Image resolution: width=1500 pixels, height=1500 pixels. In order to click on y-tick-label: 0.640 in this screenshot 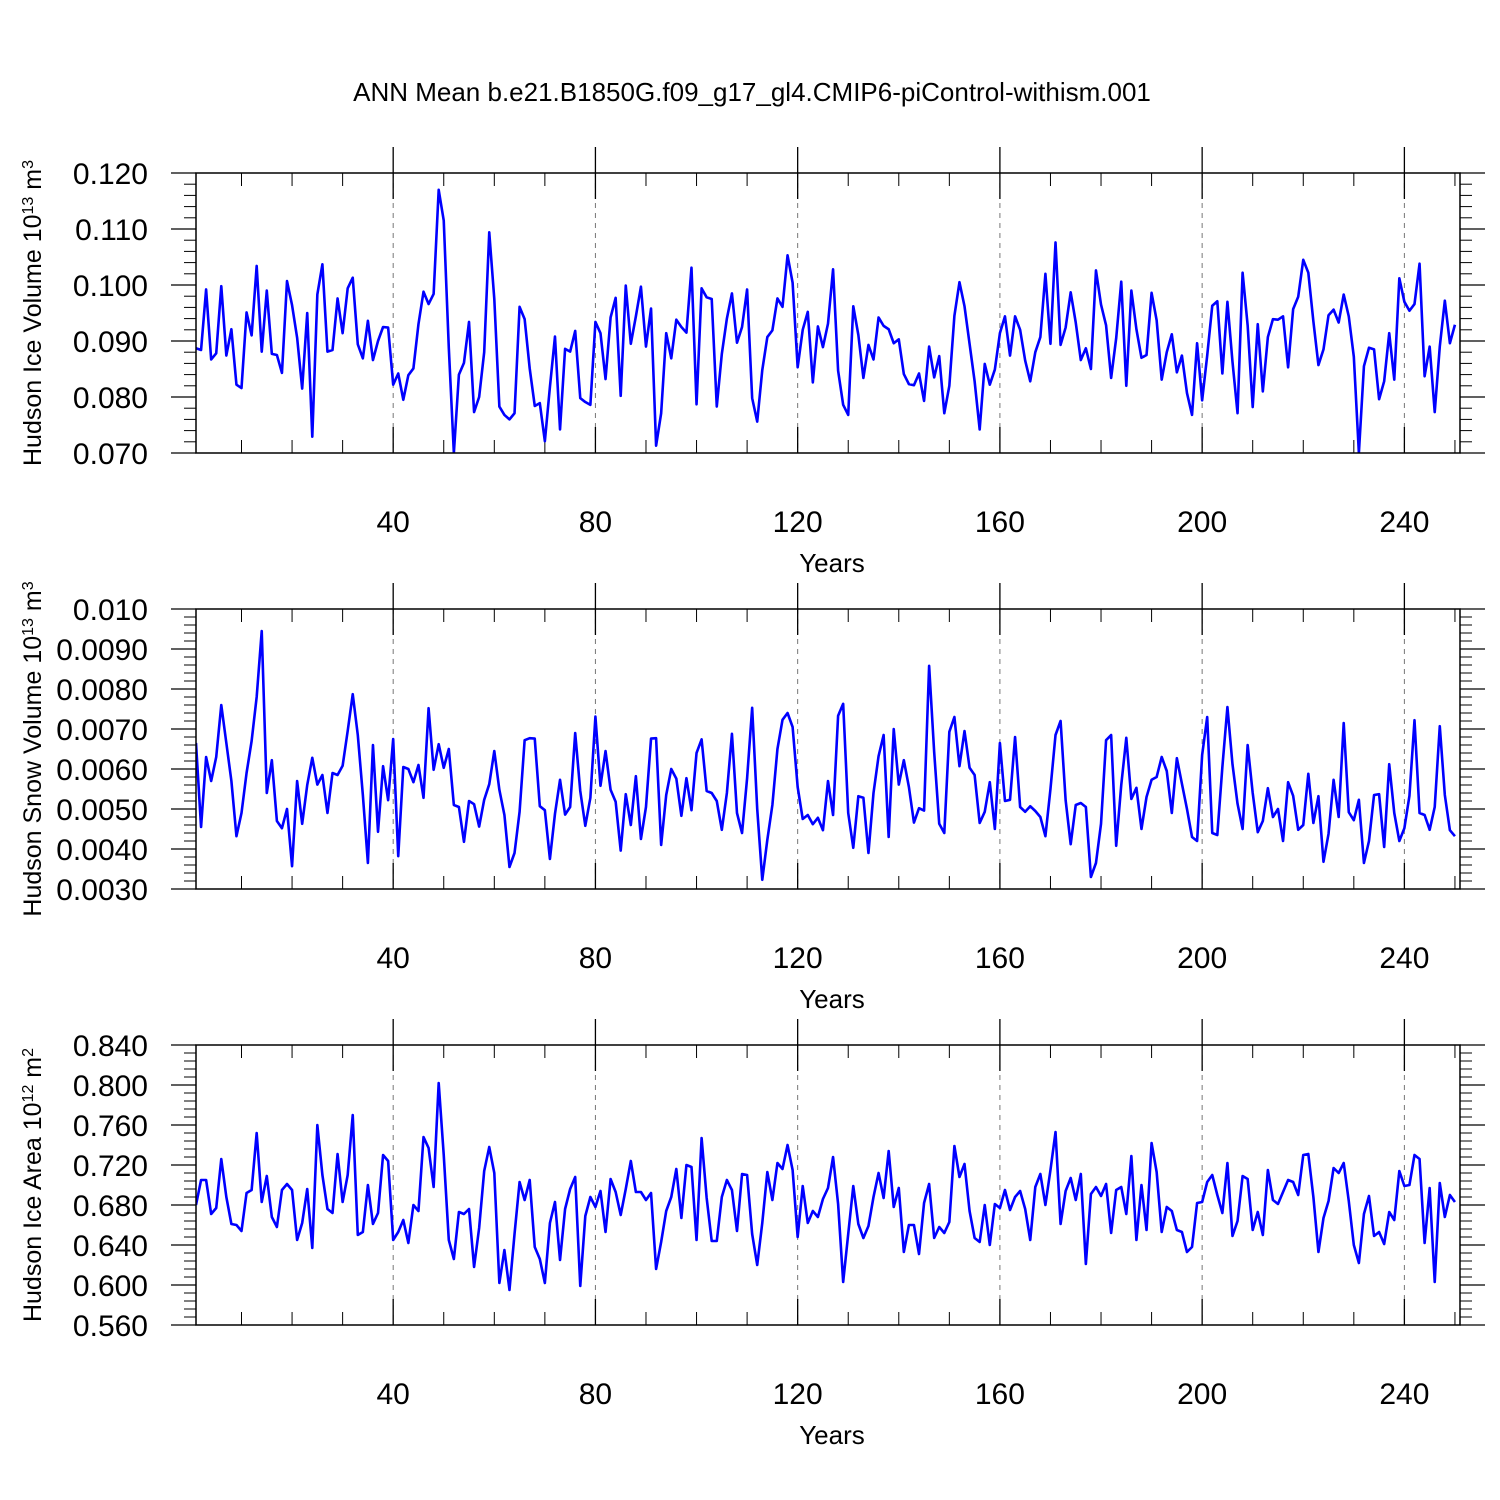, I will do `click(110, 1246)`.